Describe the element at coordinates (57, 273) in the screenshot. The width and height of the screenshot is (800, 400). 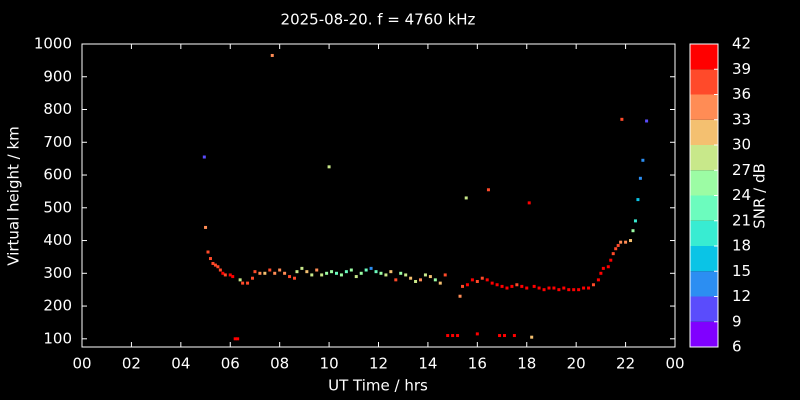
I see `y-tick-label: 300` at that location.